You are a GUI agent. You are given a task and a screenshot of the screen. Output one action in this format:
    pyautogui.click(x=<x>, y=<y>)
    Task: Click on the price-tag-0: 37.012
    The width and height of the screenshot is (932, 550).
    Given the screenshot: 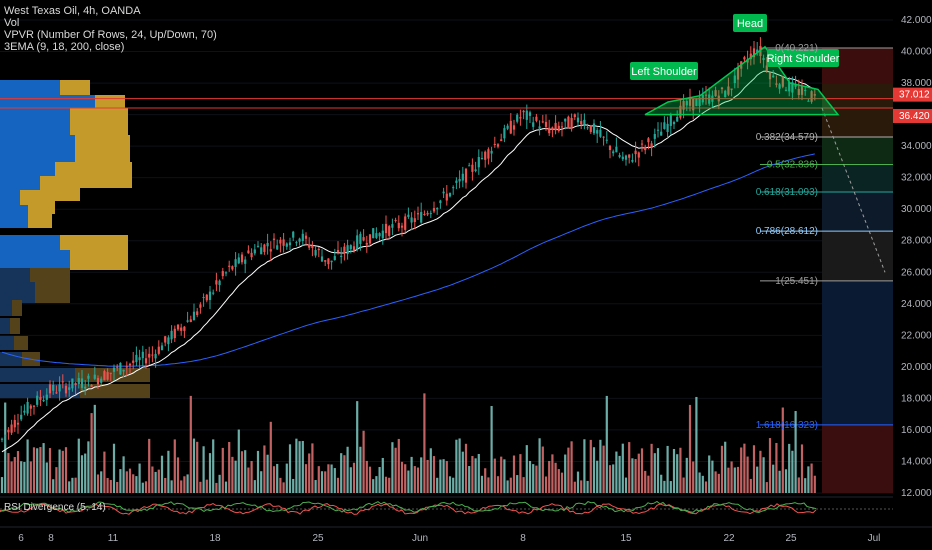 What is the action you would take?
    pyautogui.click(x=914, y=95)
    